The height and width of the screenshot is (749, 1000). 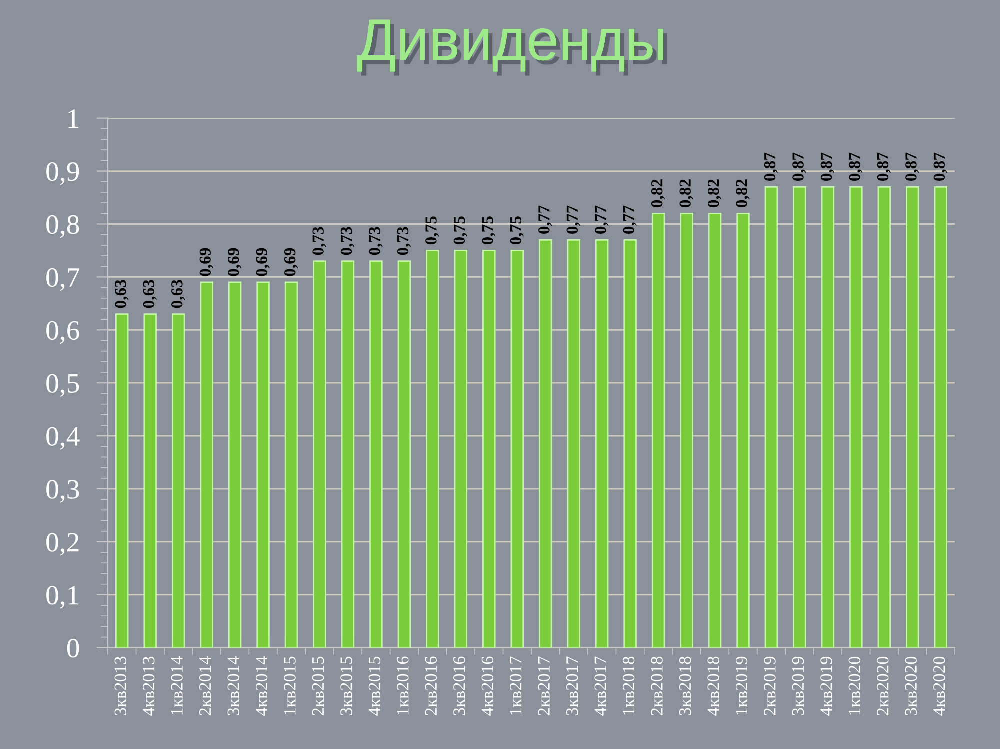 What do you see at coordinates (63, 226) in the screenshot?
I see `y-tick-label: 0,8` at bounding box center [63, 226].